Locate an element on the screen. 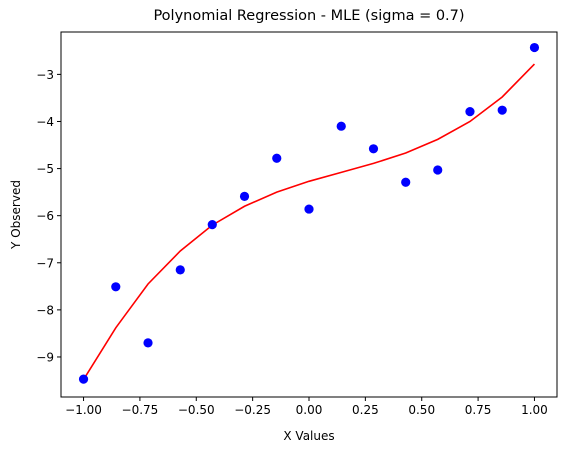  y-tick-label: −6 is located at coordinates (45, 216).